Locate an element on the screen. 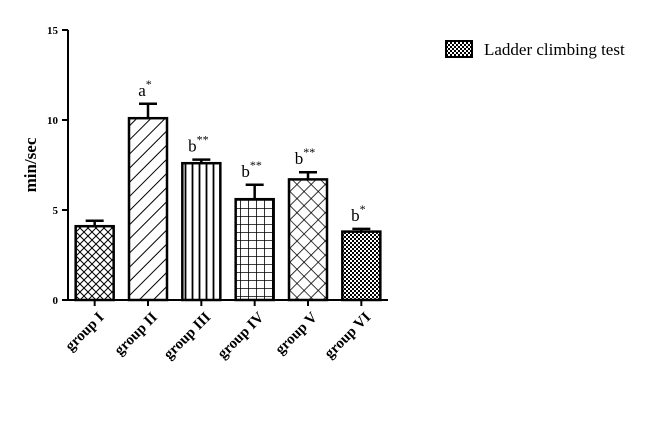 Image resolution: width=668 pixels, height=441 pixels. category-label: group I is located at coordinates (84, 331).